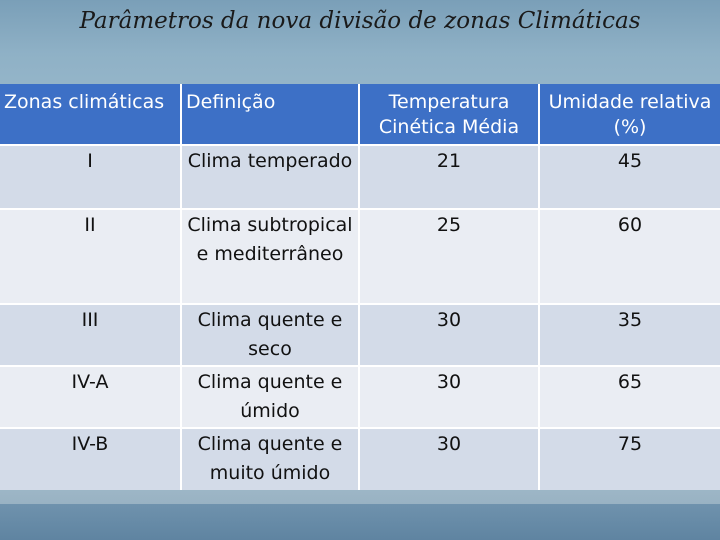 Image resolution: width=720 pixels, height=540 pixels. Describe the element at coordinates (91, 256) in the screenshot. I see `cell-zona: II` at that location.